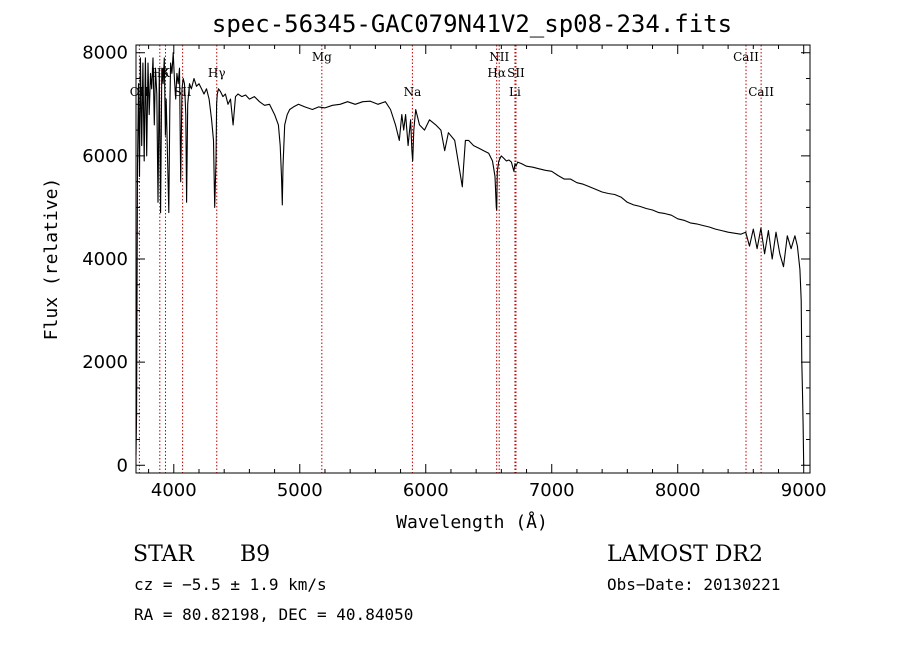 The width and height of the screenshot is (900, 654). I want to click on line-marker-label-11: CaII, so click(746, 57).